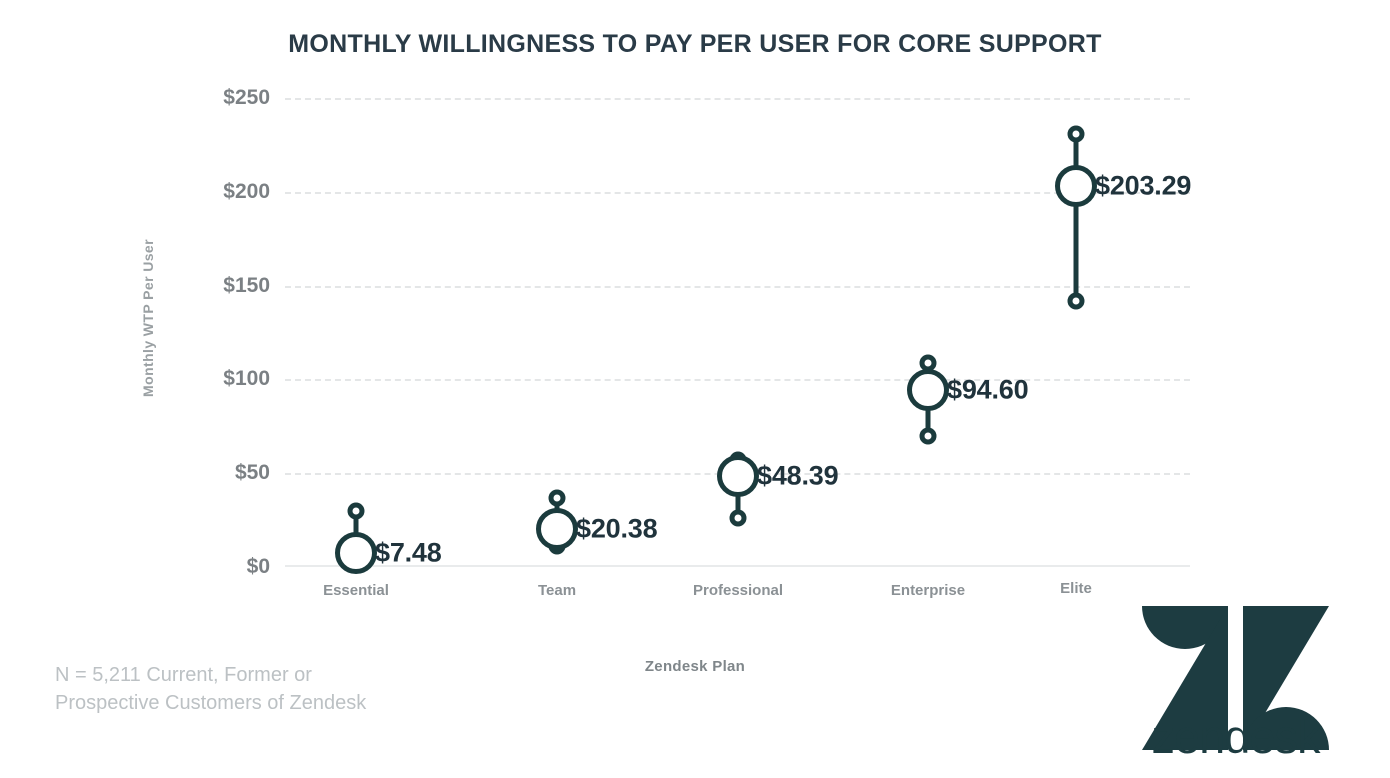  What do you see at coordinates (1235, 678) in the screenshot?
I see `zendesk-logo-icon` at bounding box center [1235, 678].